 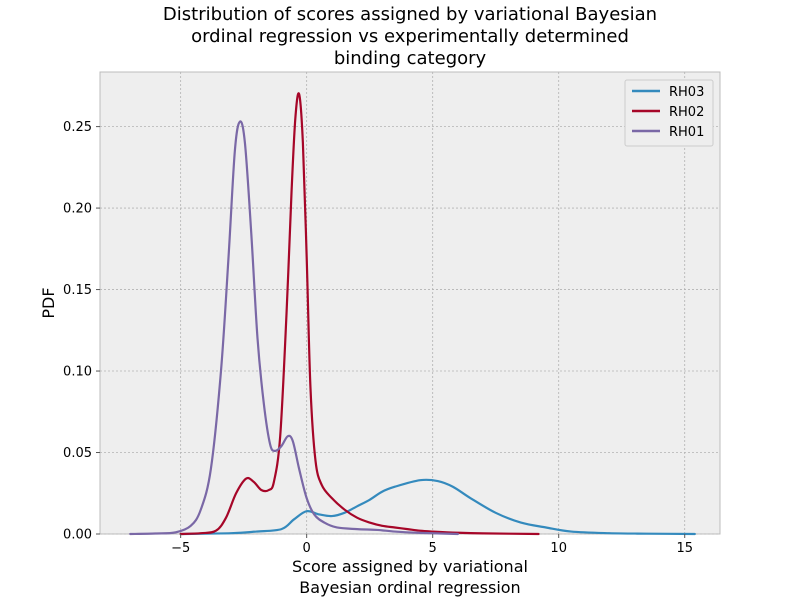 I want to click on legend-label-rh01: RH01, so click(x=686, y=132).